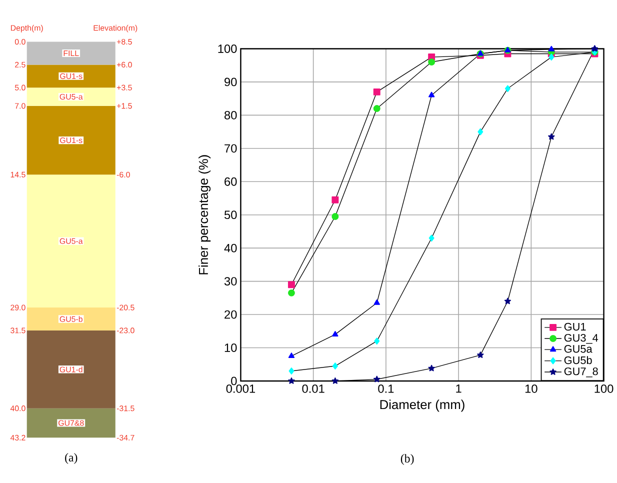 Image resolution: width=617 pixels, height=483 pixels. I want to click on y-axis-title: Finer percentage (%), so click(204, 214).